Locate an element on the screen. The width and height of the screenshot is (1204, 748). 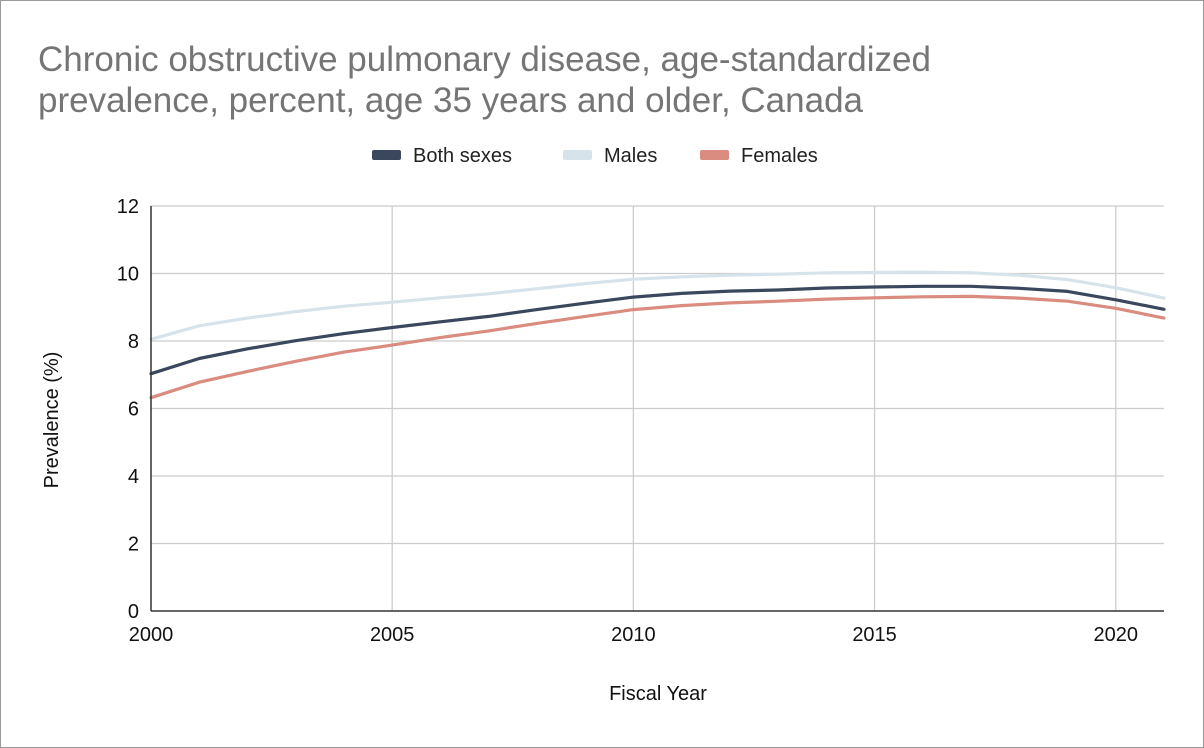
x-tick-label: 2015 is located at coordinates (874, 635).